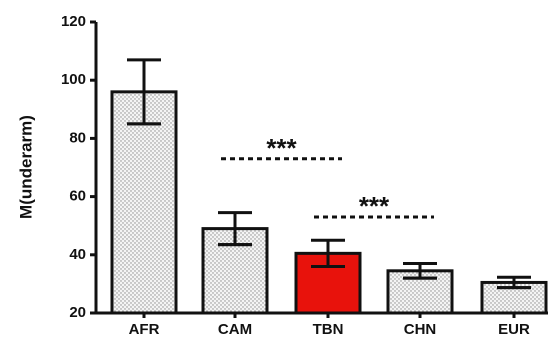  What do you see at coordinates (328, 329) in the screenshot?
I see `x-tick-label-tbn: TBN` at bounding box center [328, 329].